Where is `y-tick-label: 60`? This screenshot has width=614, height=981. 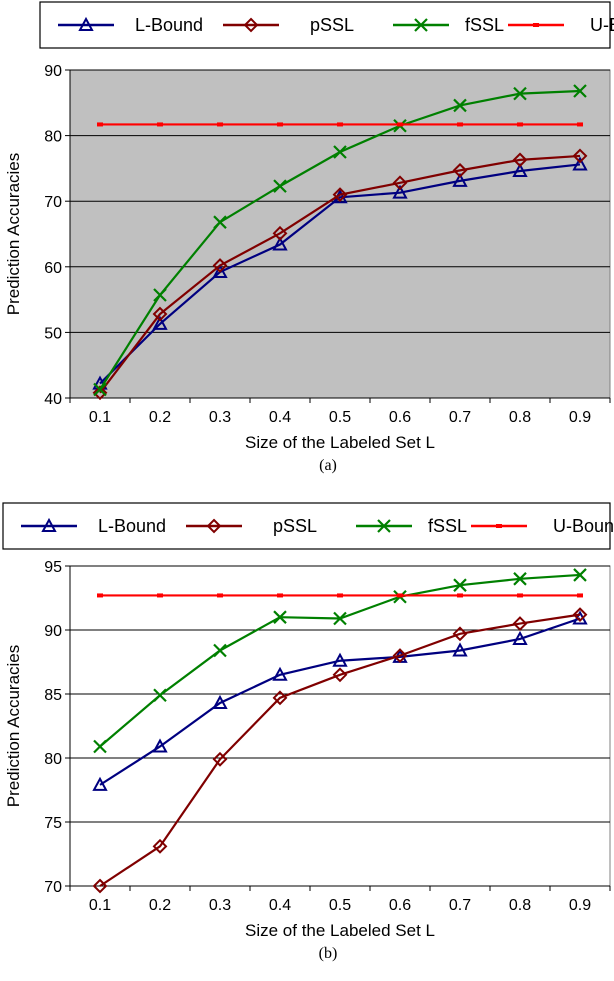 y-tick-label: 60 is located at coordinates (53, 268).